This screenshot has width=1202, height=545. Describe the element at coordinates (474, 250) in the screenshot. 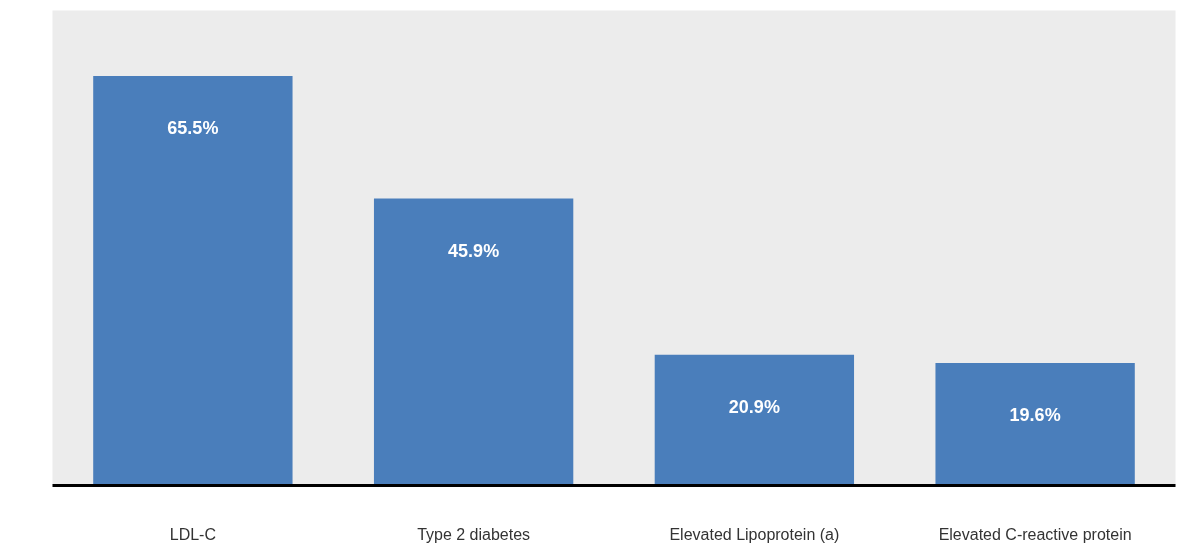

I see `data-label: 45.9%` at that location.